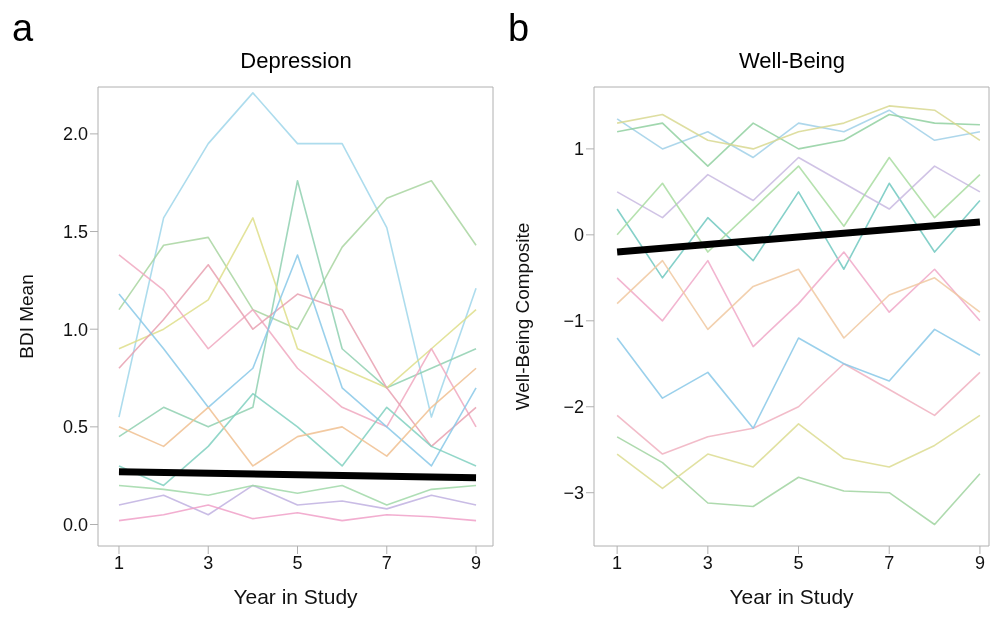 This screenshot has height=622, width=1008. Describe the element at coordinates (522, 316) in the screenshot. I see `y-axis-title: Well-Being Composite` at that location.